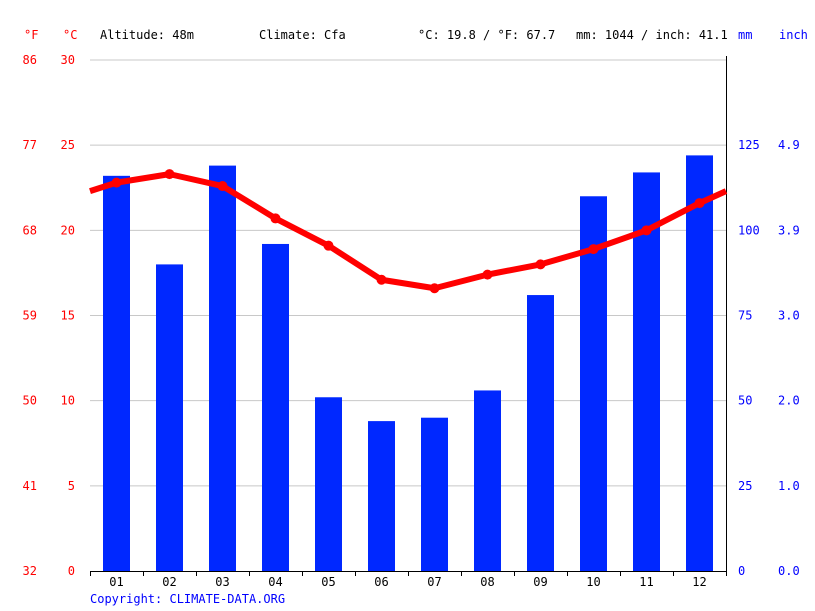 The image size is (815, 611). I want to click on month-label-06: 06, so click(381, 582).